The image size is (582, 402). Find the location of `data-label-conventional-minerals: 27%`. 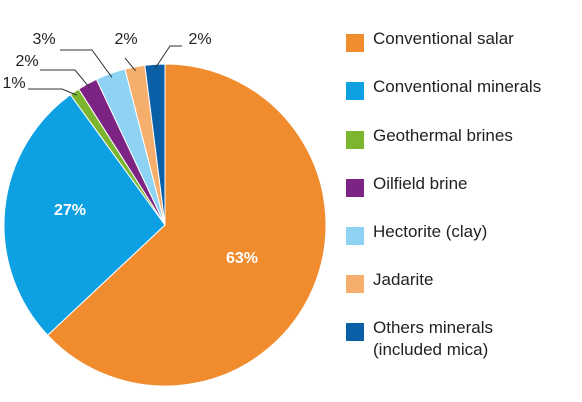

data-label-conventional-minerals: 27% is located at coordinates (70, 210).